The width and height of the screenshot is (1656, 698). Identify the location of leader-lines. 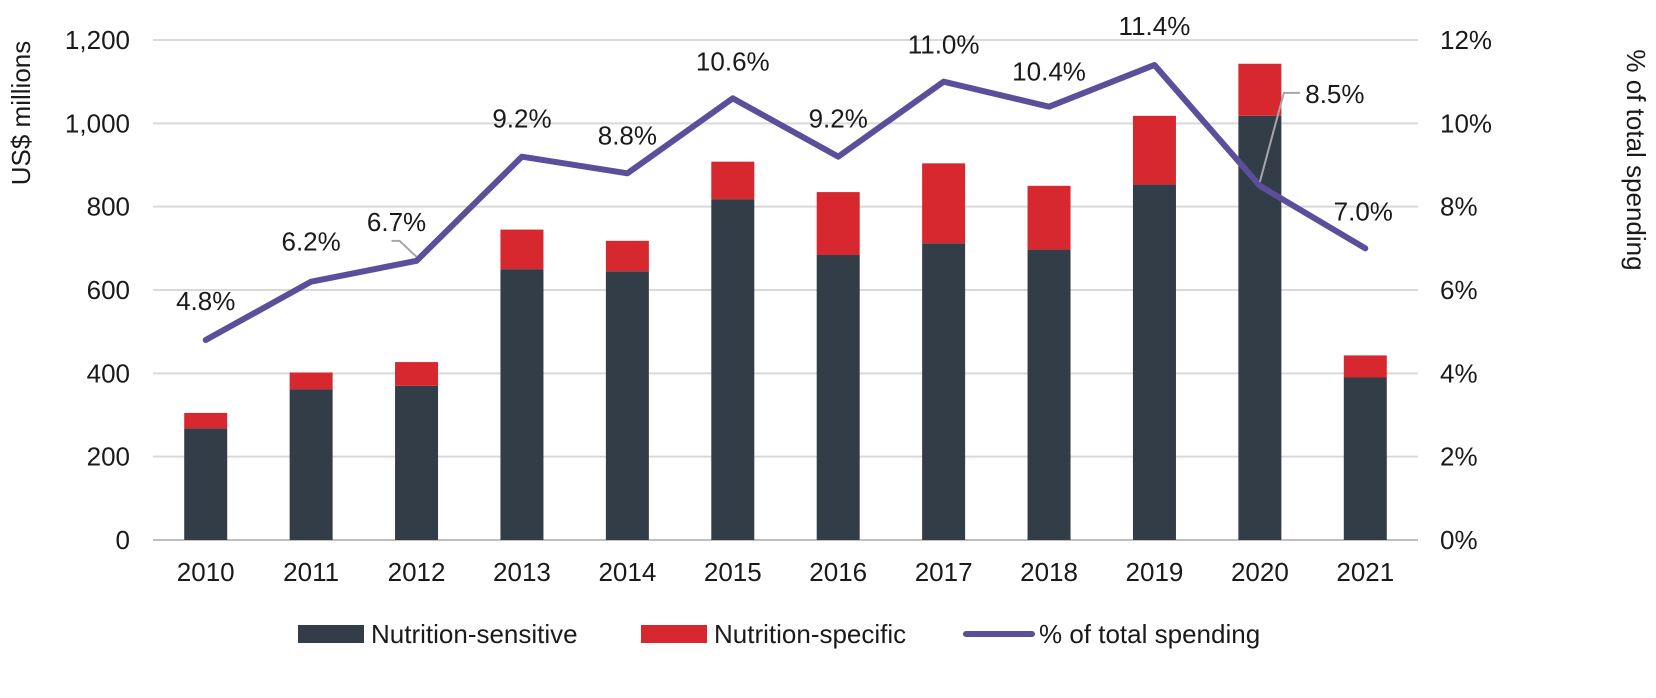
(845, 174).